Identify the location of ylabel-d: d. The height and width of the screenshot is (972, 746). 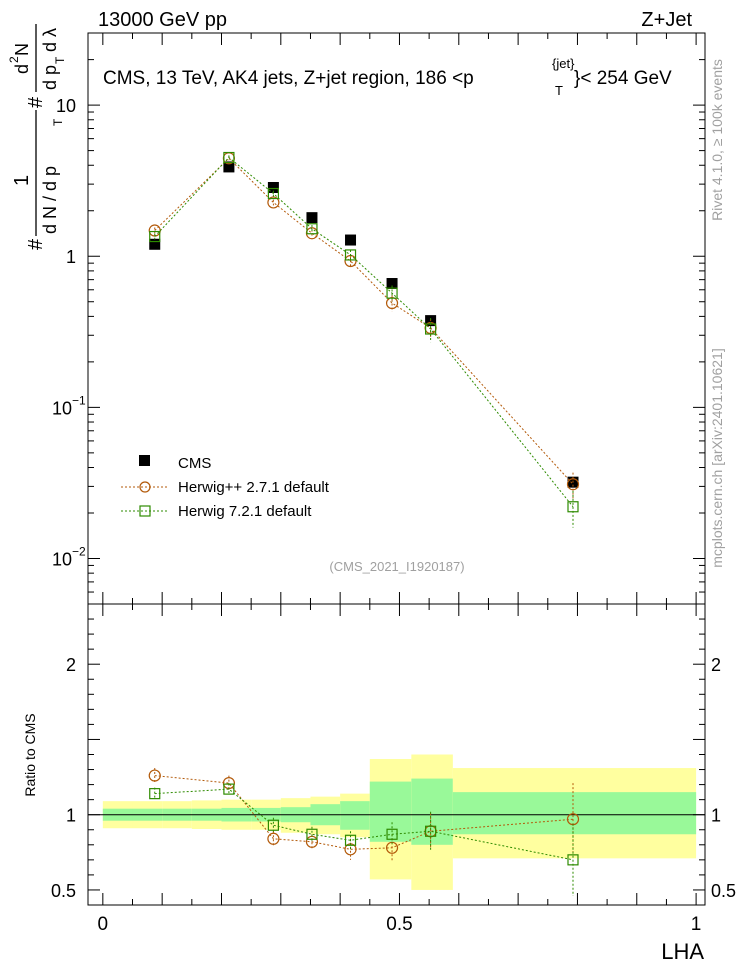
(22, 69).